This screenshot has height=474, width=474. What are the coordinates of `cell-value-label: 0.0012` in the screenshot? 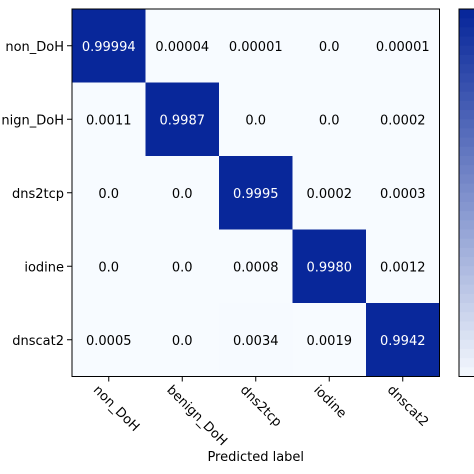 It's located at (403, 267).